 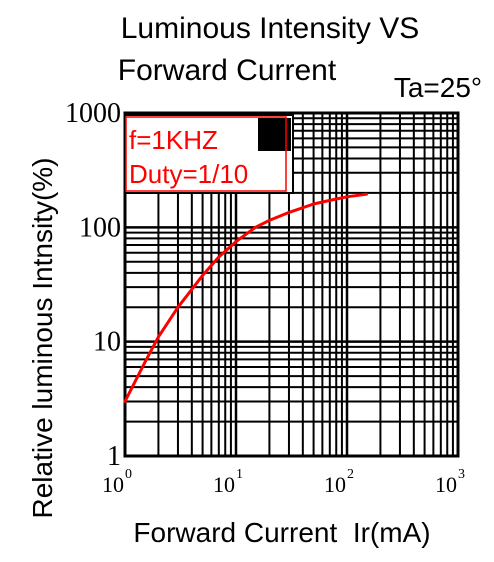 I want to click on x-tick-exponent: 0, so click(x=128, y=474).